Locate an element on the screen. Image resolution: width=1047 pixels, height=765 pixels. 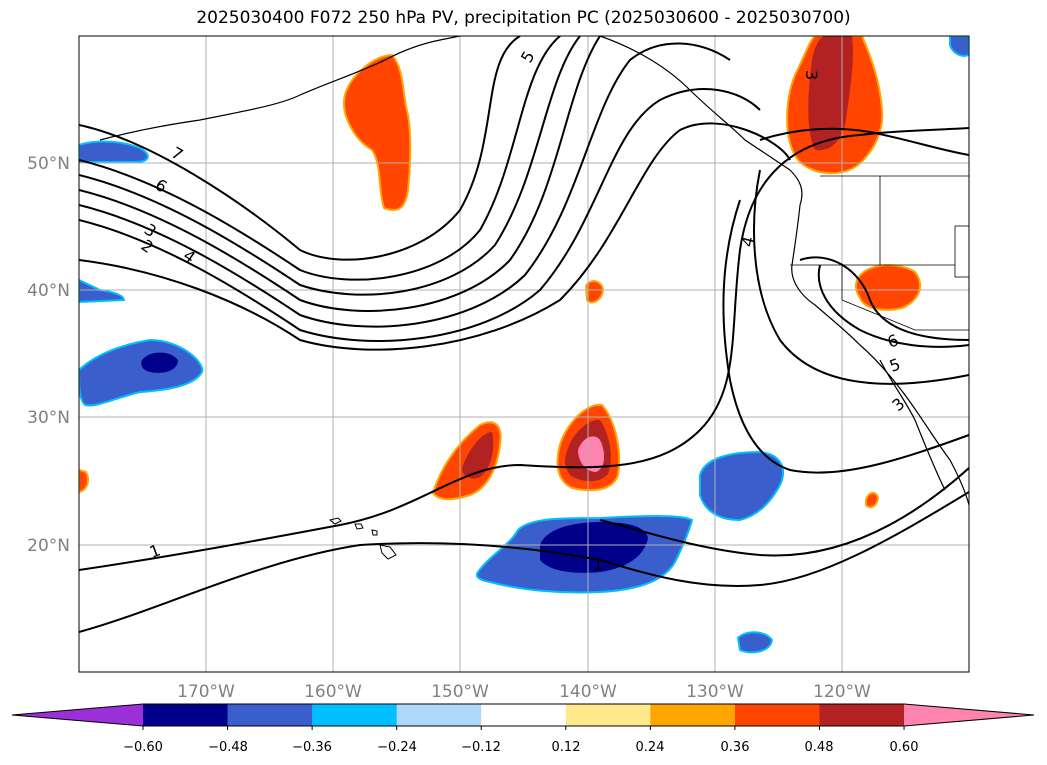
colorbar-tick-label: 0.12 is located at coordinates (566, 747).